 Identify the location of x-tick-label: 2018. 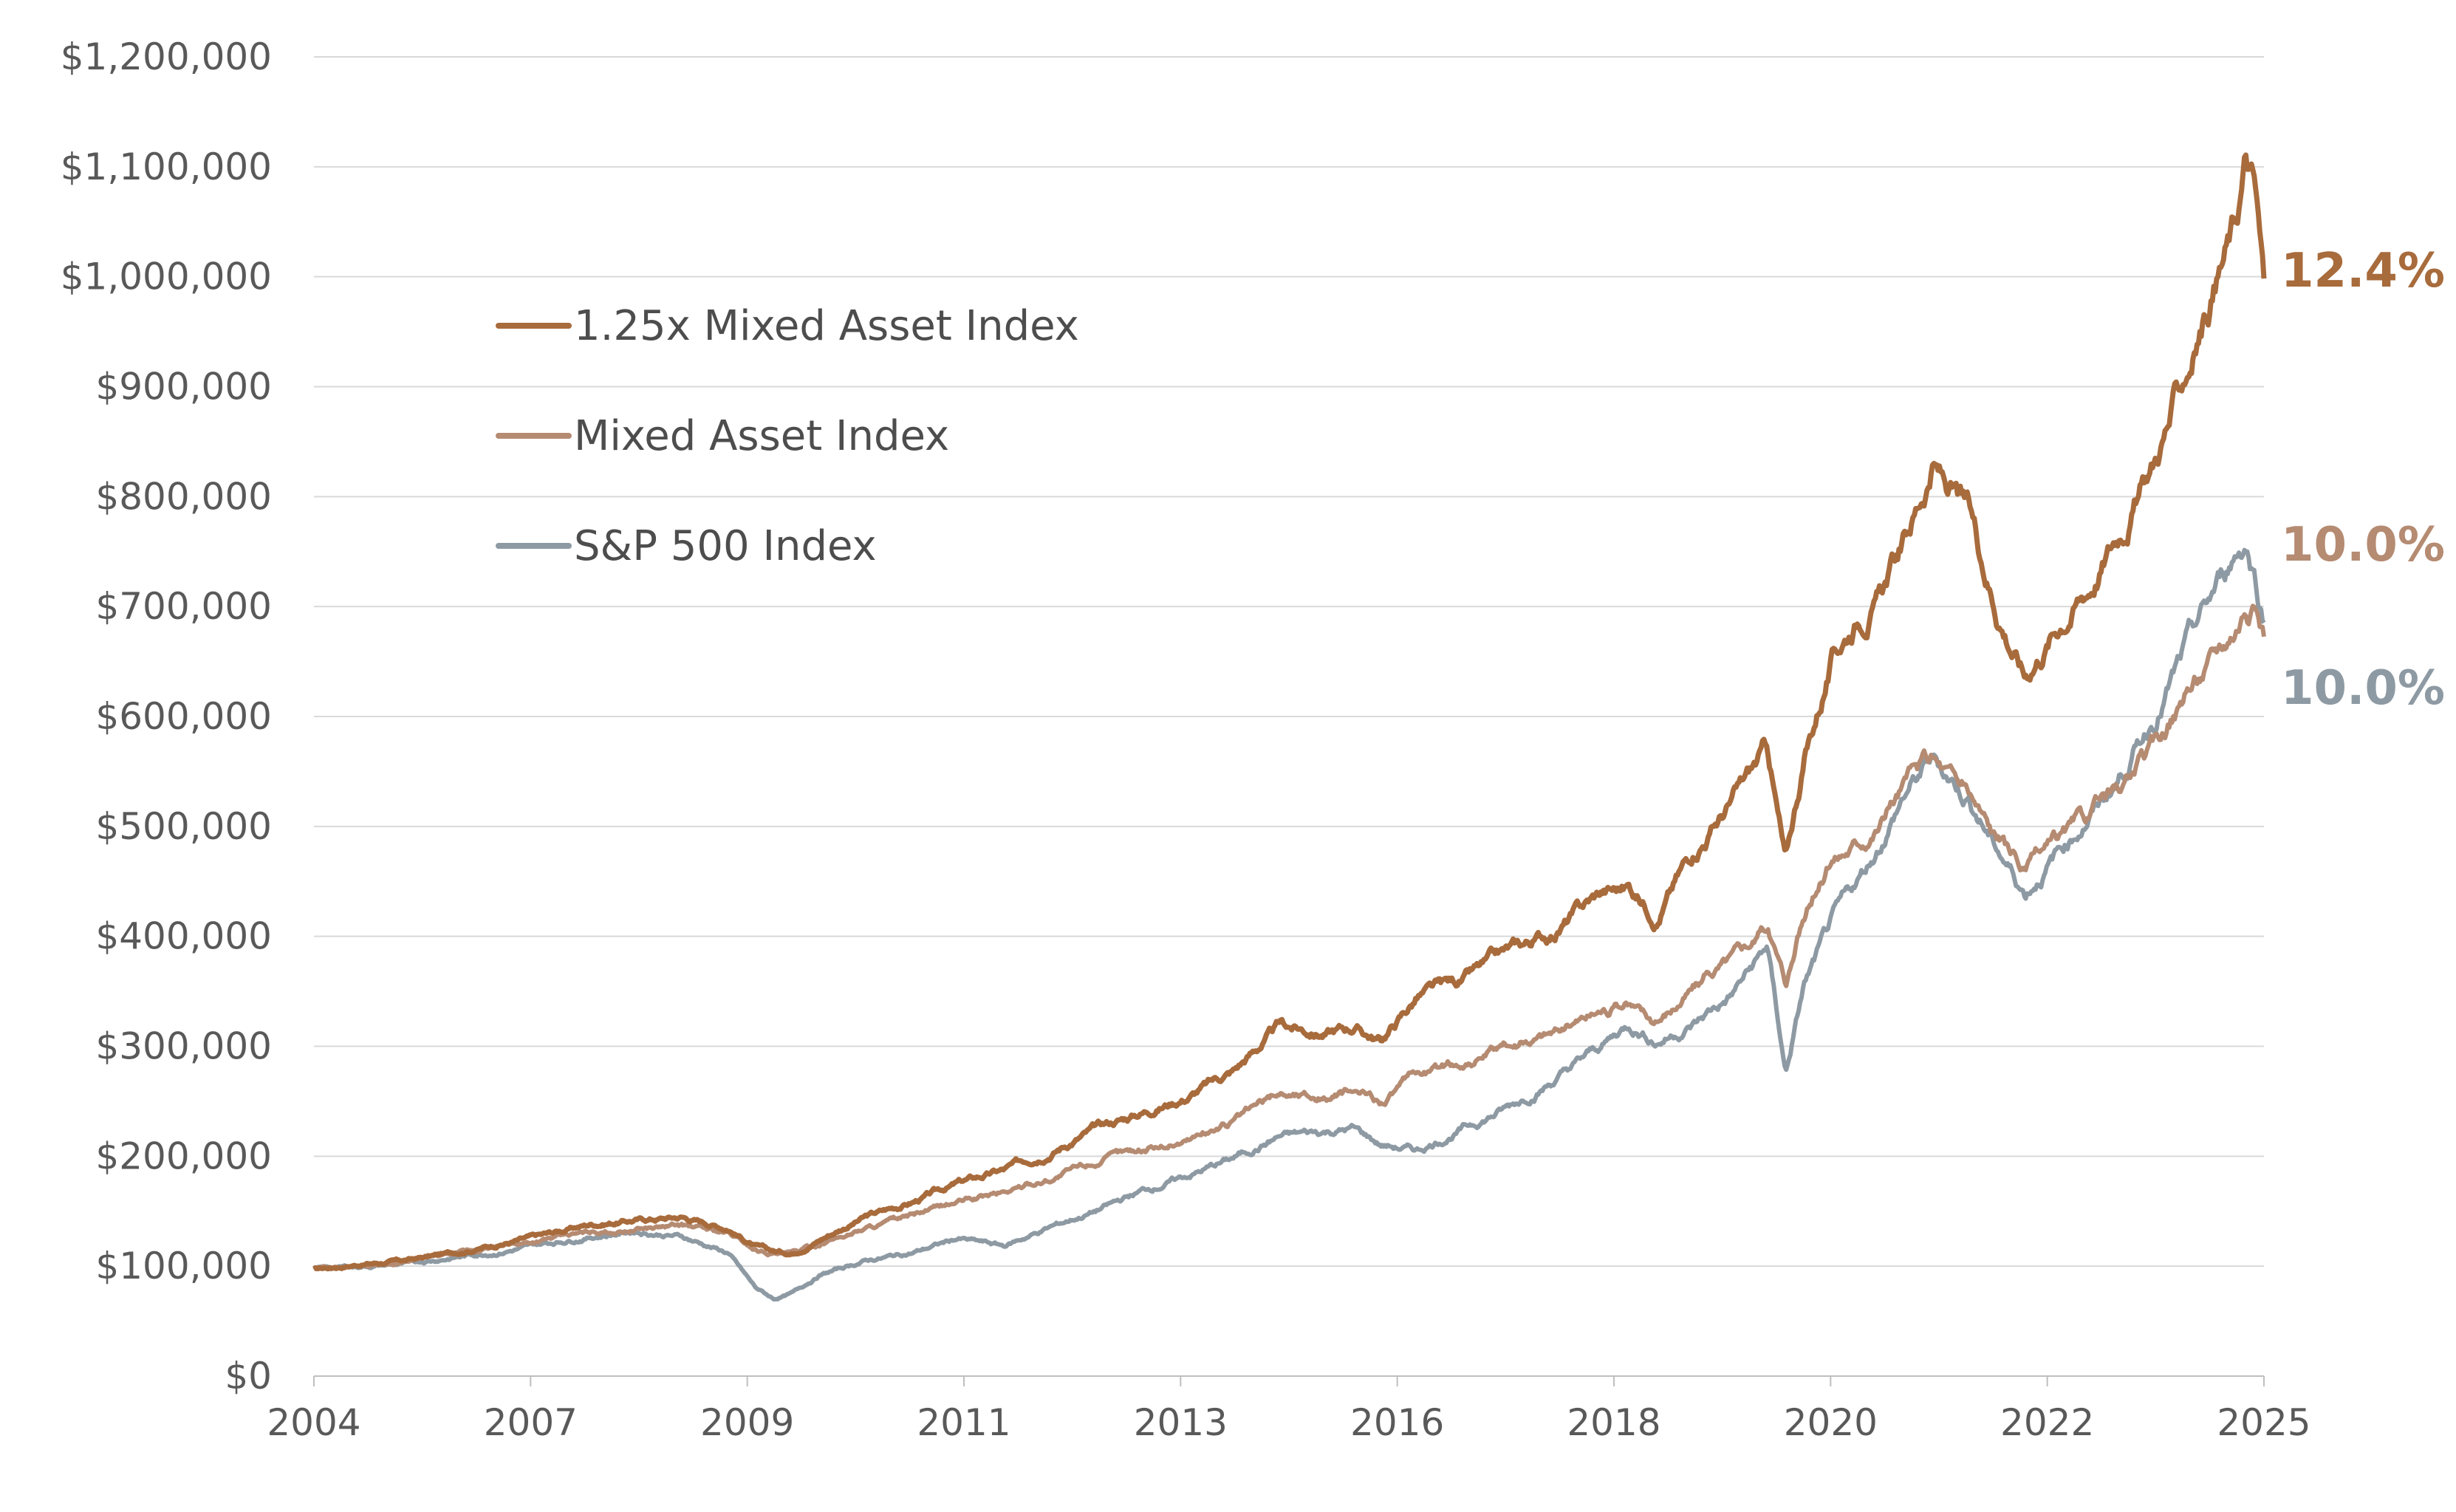
(1613, 1422).